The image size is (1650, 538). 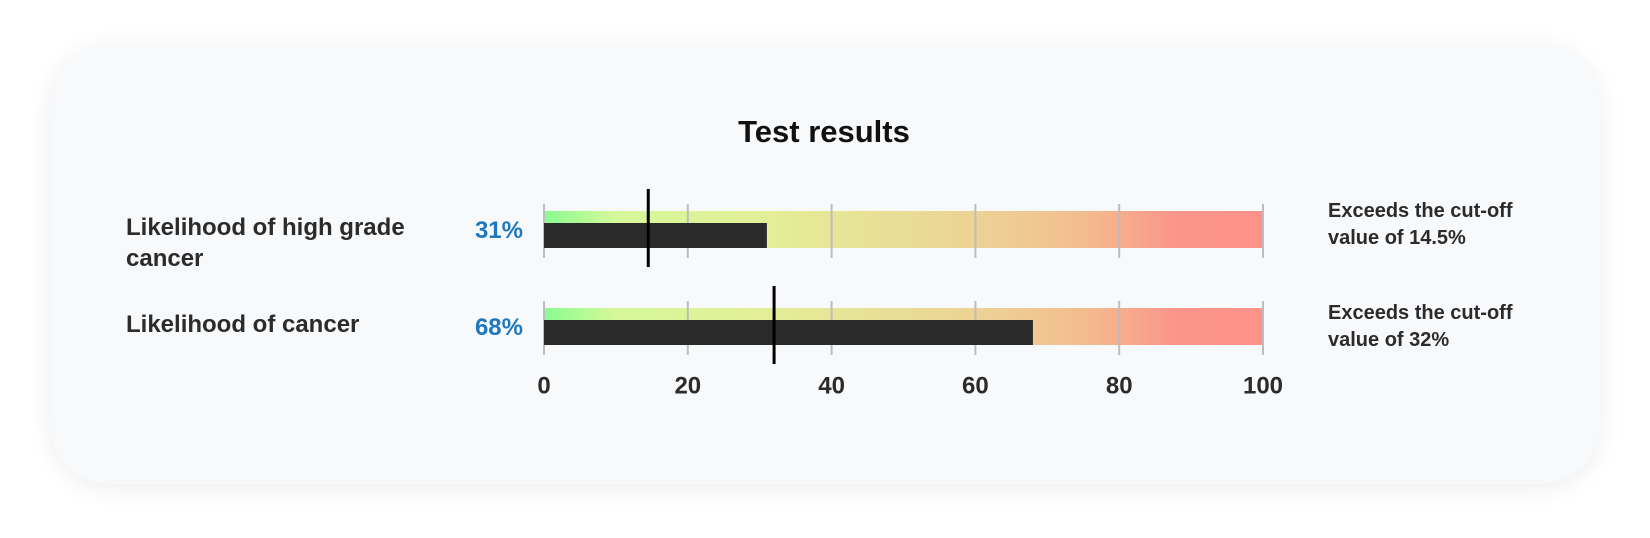 I want to click on x-tick-label: 100, so click(x=1263, y=385).